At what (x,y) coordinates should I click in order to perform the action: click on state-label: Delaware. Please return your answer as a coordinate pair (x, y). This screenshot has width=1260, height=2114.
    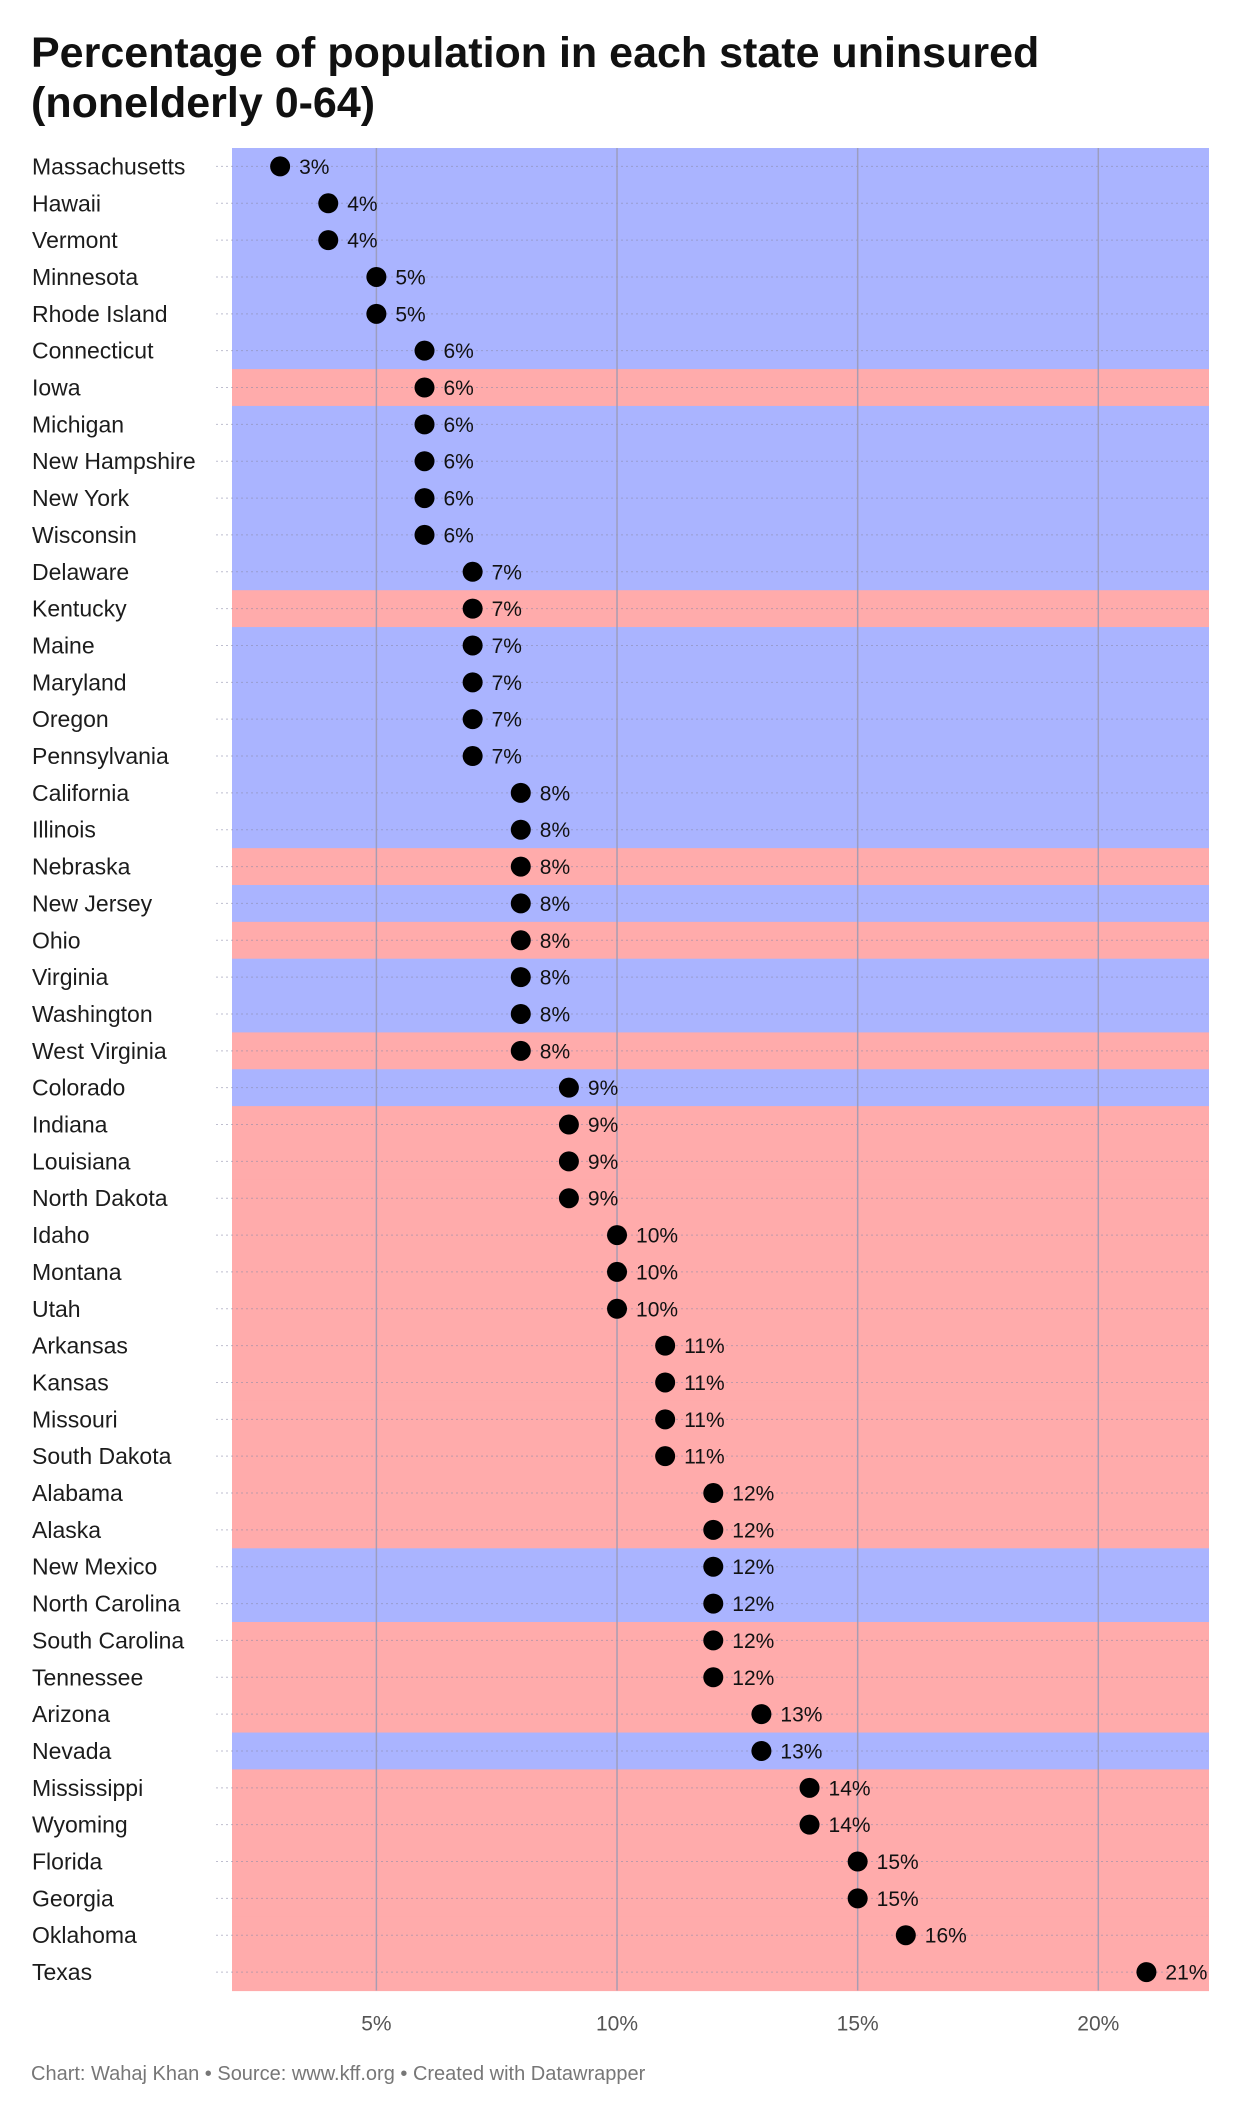
    Looking at the image, I should click on (80, 572).